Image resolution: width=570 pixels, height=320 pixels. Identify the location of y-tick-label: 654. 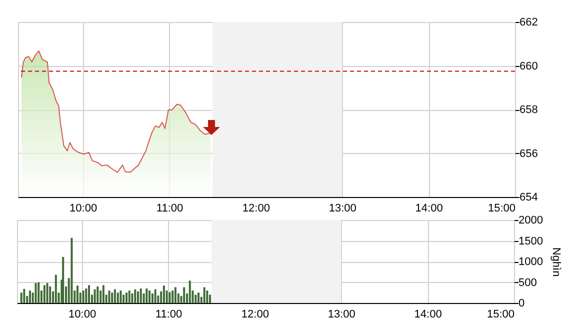
(529, 198).